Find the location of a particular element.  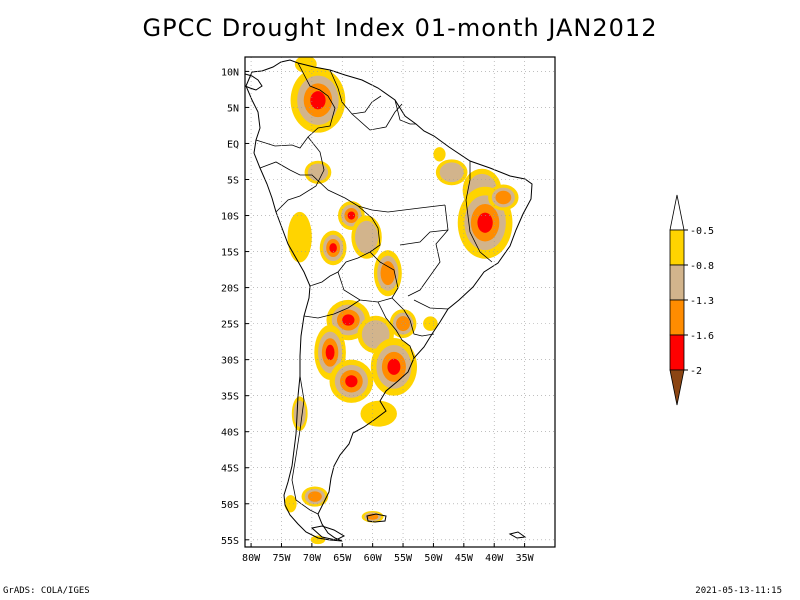

lon-tick-label: 60W is located at coordinates (373, 558).